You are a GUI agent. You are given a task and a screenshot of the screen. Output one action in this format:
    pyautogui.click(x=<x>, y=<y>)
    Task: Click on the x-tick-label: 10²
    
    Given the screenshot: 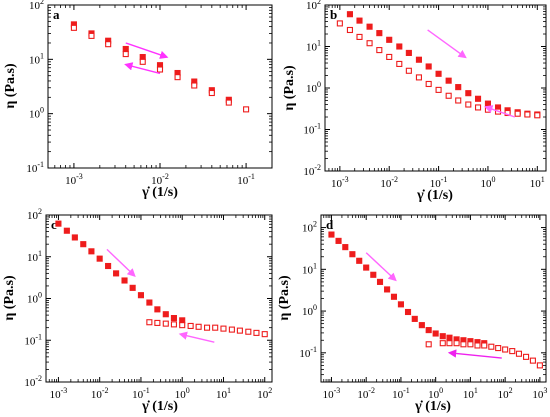 What is the action you would take?
    pyautogui.click(x=264, y=393)
    